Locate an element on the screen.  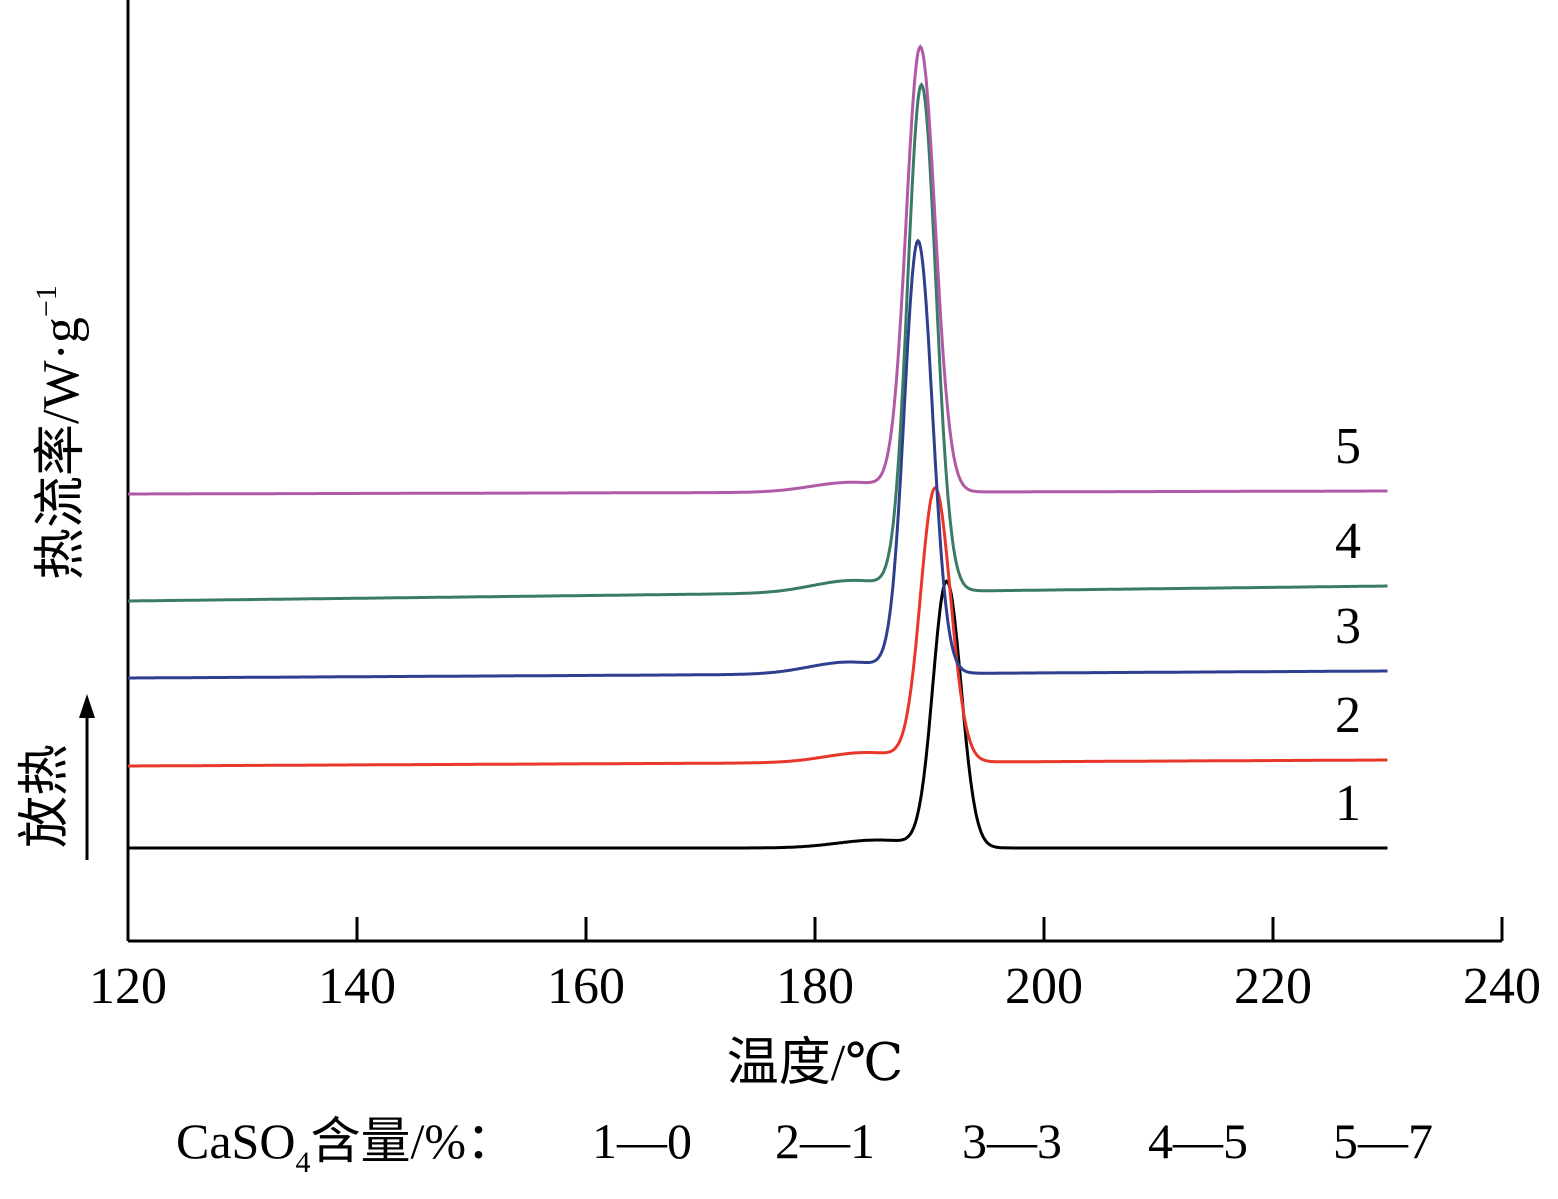
curve-label-2: 2 is located at coordinates (1348, 715).